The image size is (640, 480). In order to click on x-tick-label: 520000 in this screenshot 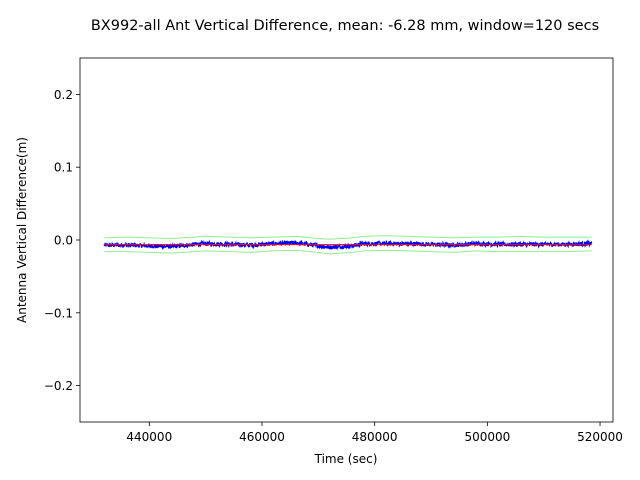, I will do `click(600, 437)`.